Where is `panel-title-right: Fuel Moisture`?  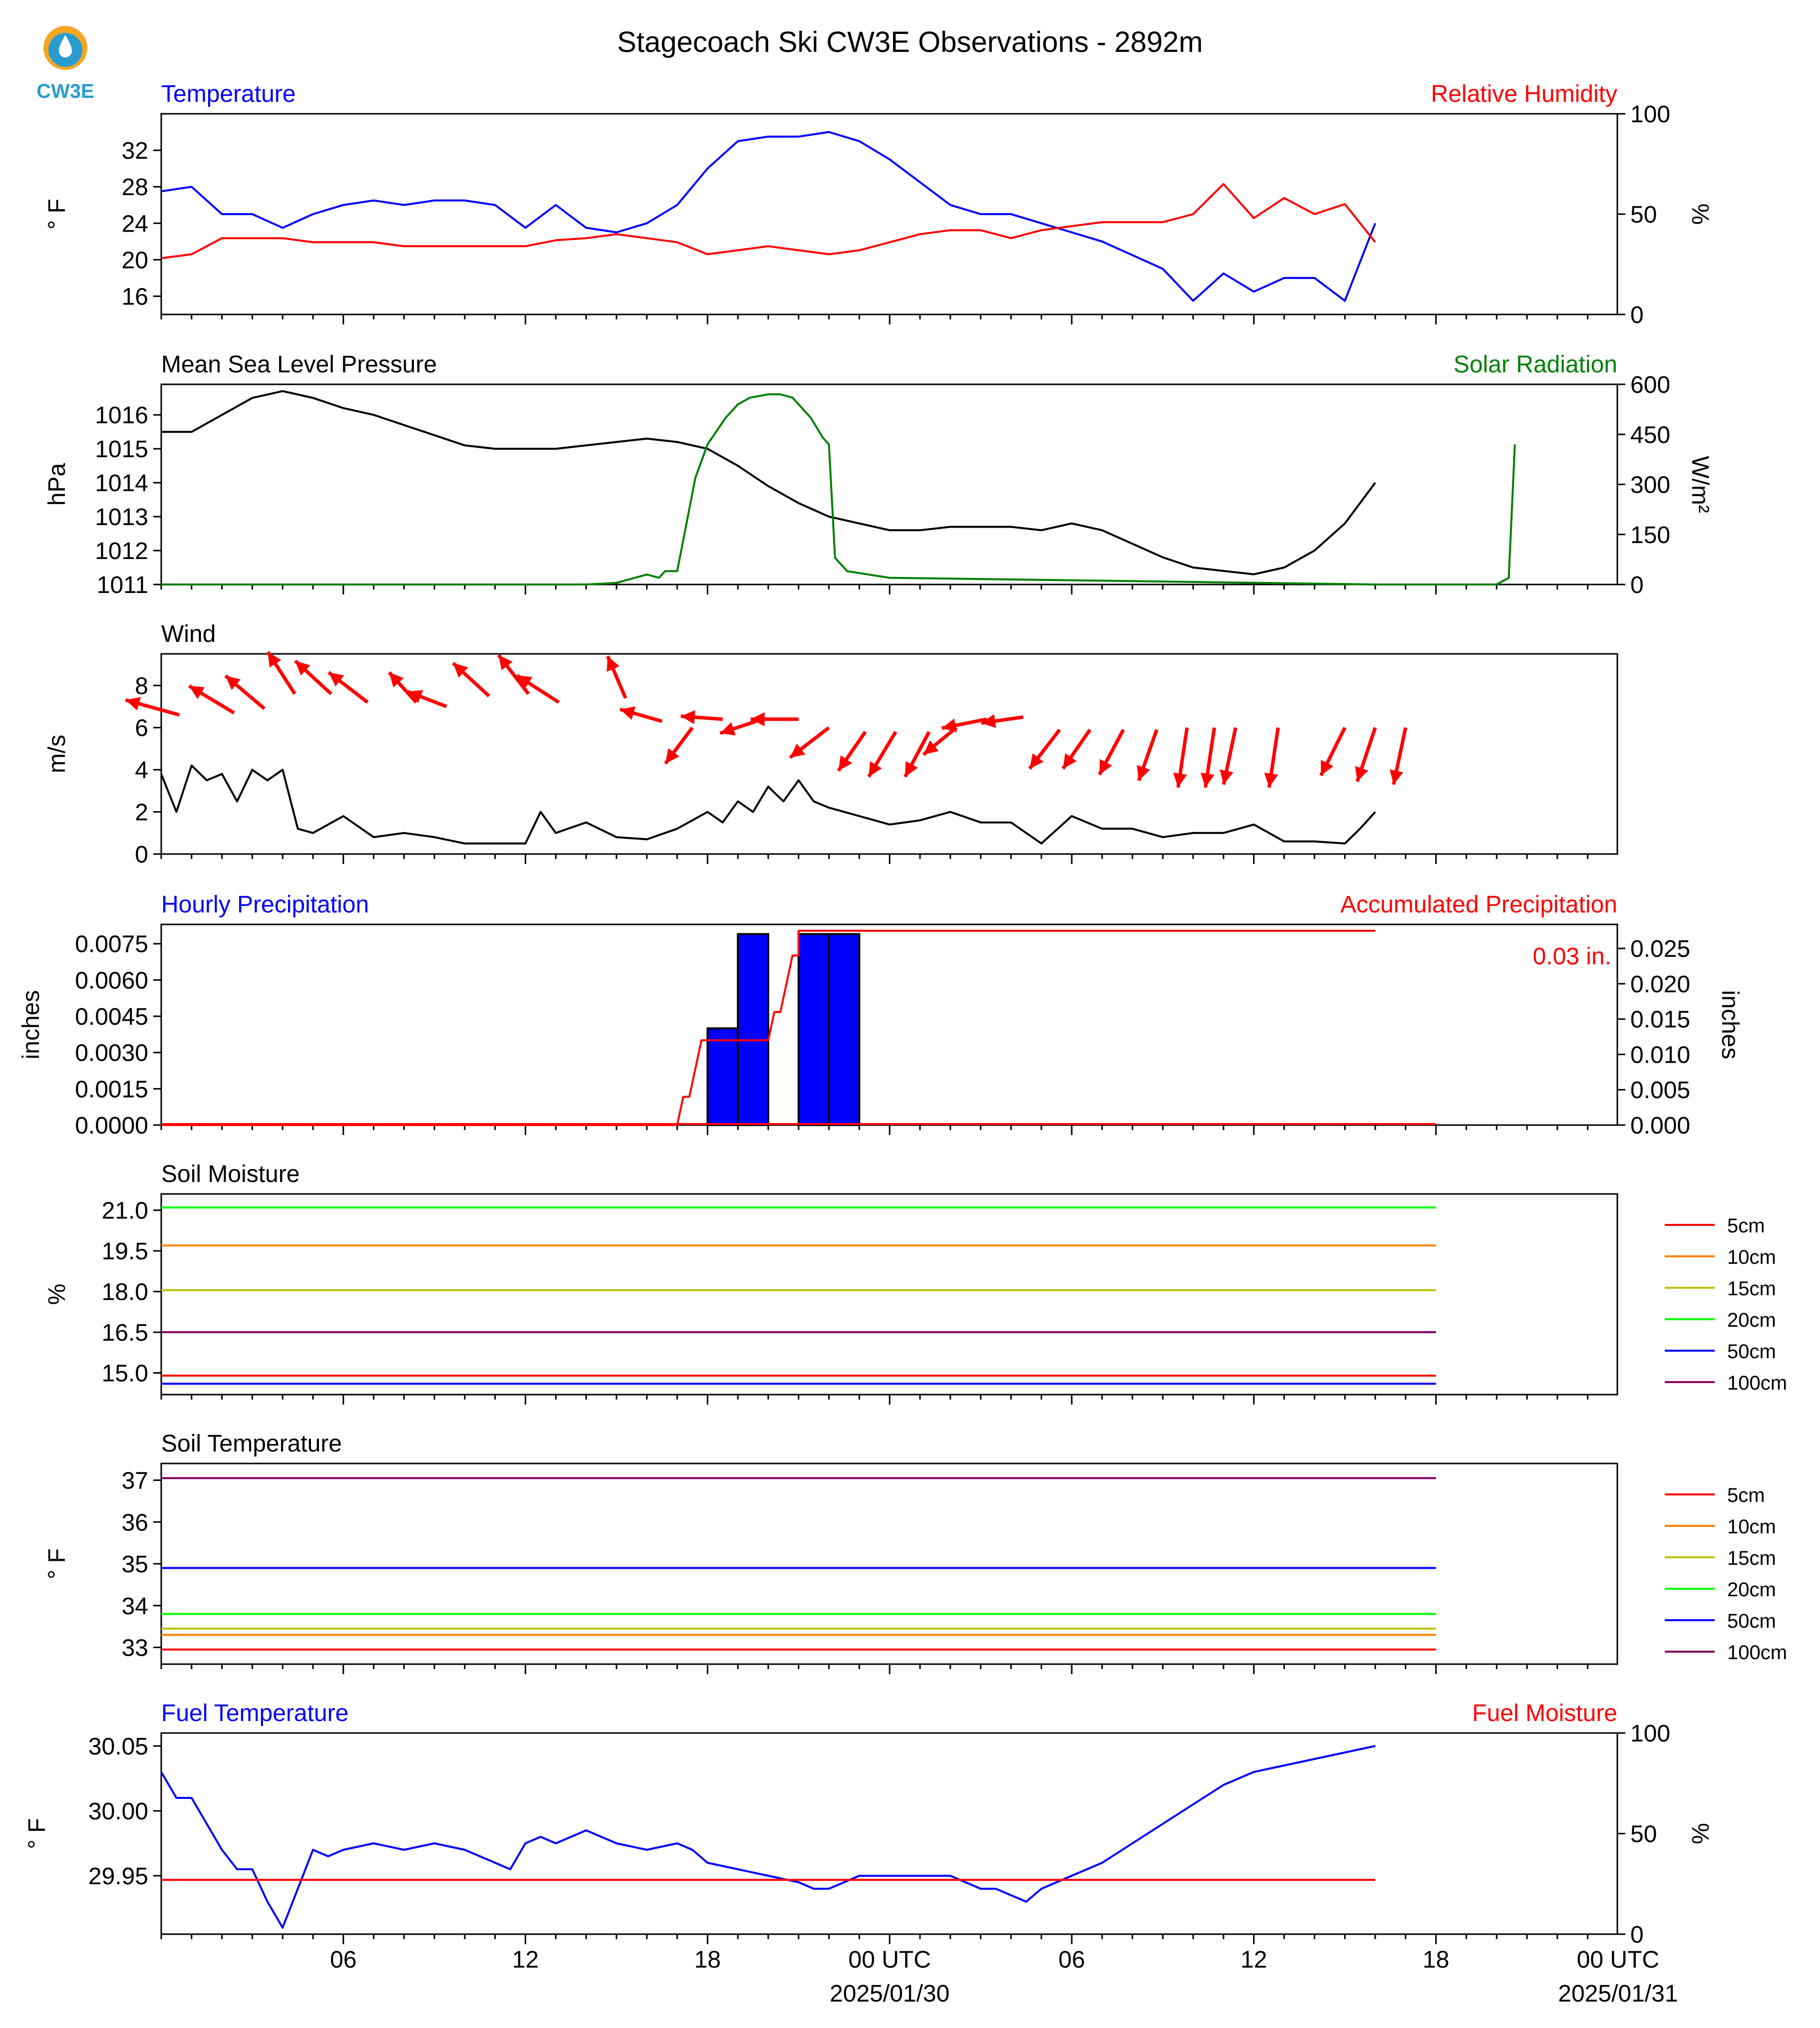 panel-title-right: Fuel Moisture is located at coordinates (1544, 1713).